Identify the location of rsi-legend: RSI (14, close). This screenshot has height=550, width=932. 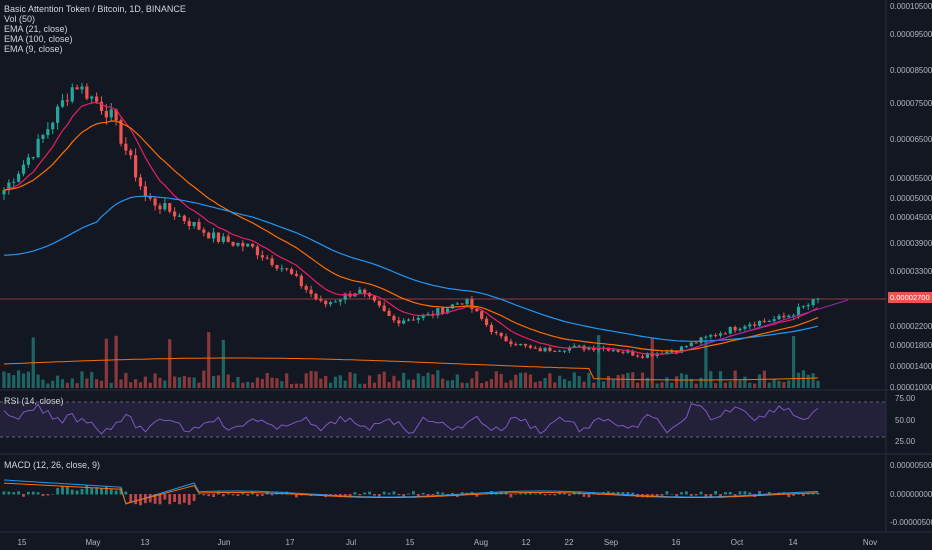
(34, 401).